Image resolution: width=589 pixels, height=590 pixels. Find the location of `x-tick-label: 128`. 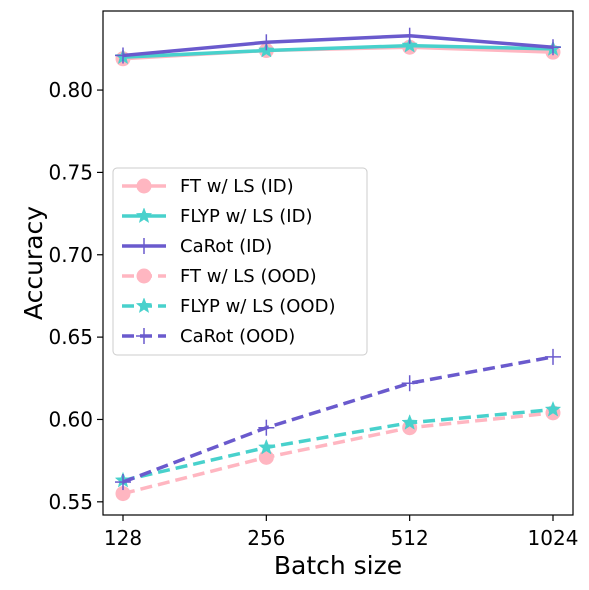

x-tick-label: 128 is located at coordinates (123, 538).